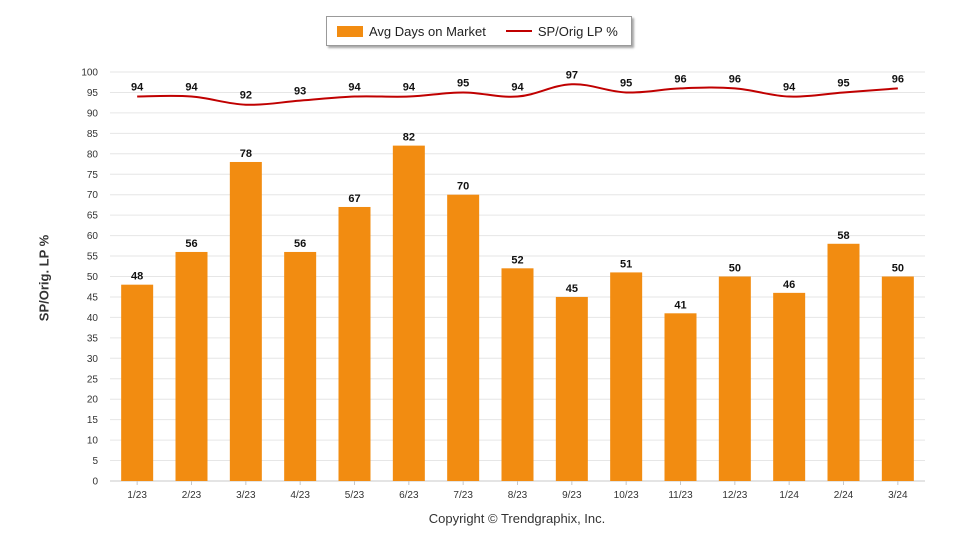 Image resolution: width=960 pixels, height=550 pixels. I want to click on y-tick-label: 45, so click(93, 297).